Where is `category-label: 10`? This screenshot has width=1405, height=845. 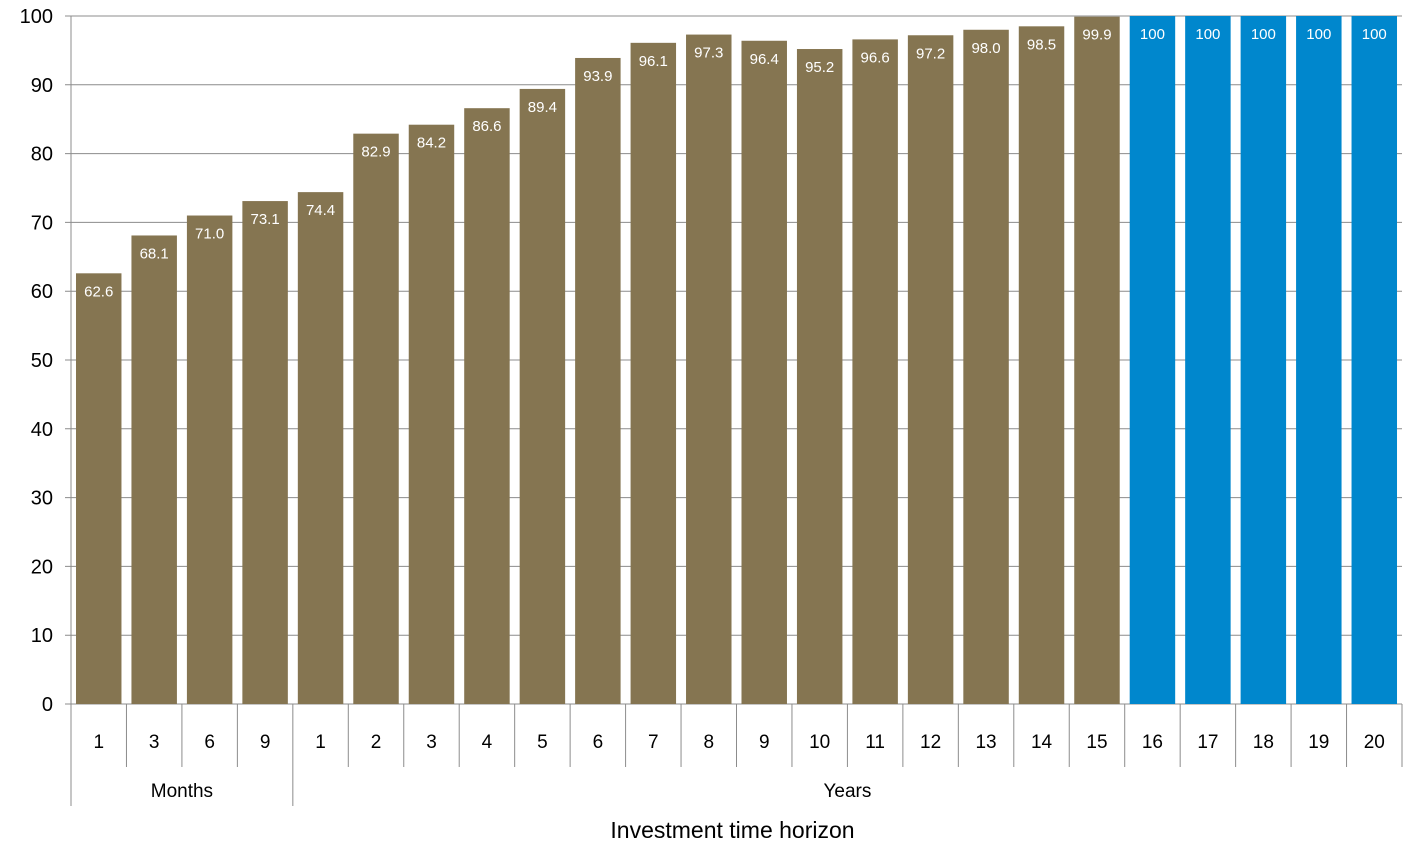 category-label: 10 is located at coordinates (819, 742).